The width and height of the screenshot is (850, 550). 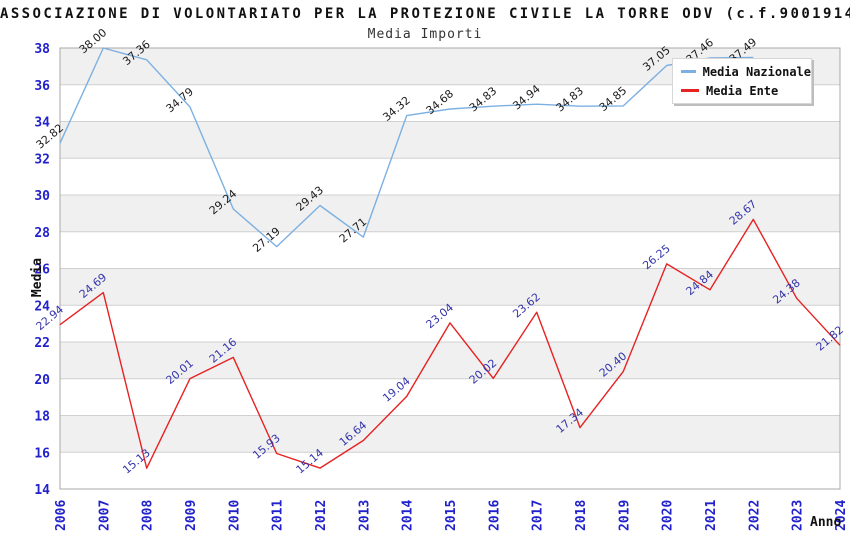 I want to click on value-label: 34.94, so click(x=526, y=97).